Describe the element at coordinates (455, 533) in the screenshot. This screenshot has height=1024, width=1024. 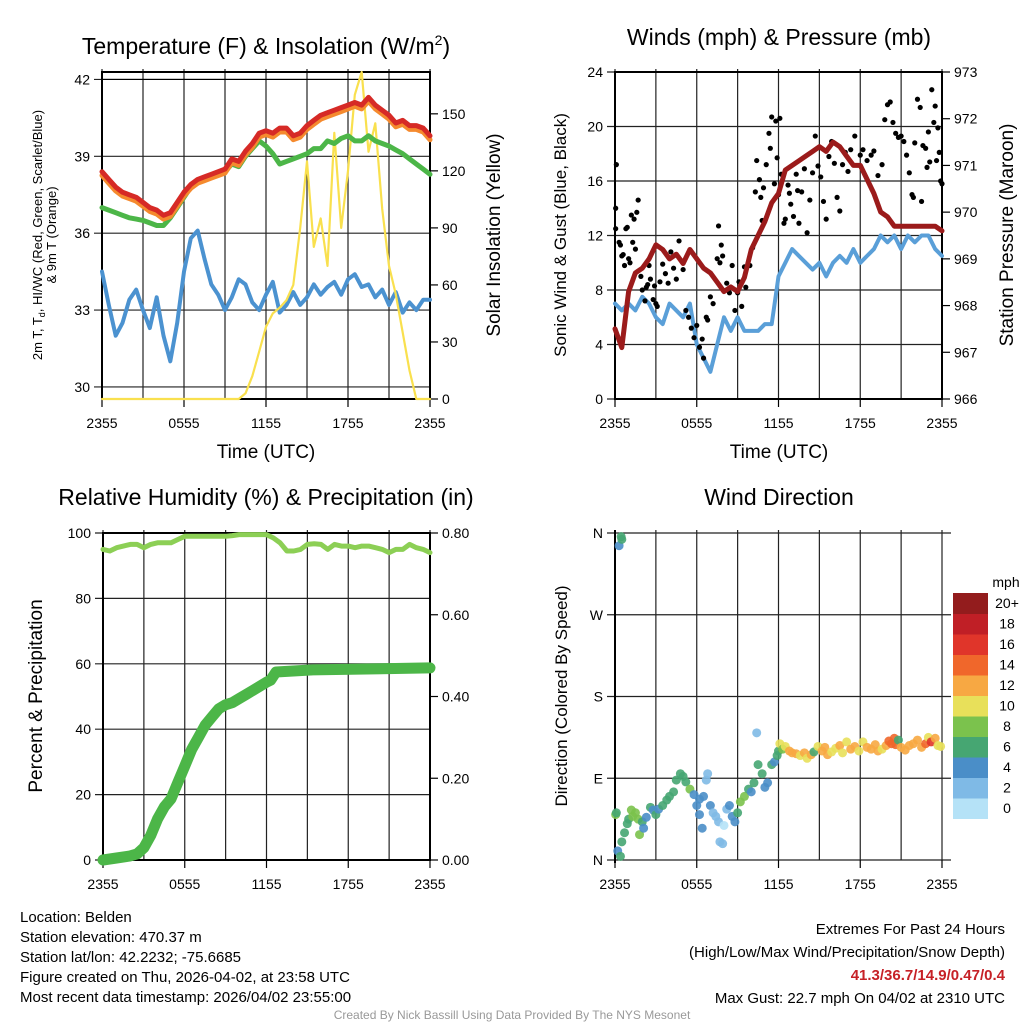
I see `right-y-tick-label: 0.80` at that location.